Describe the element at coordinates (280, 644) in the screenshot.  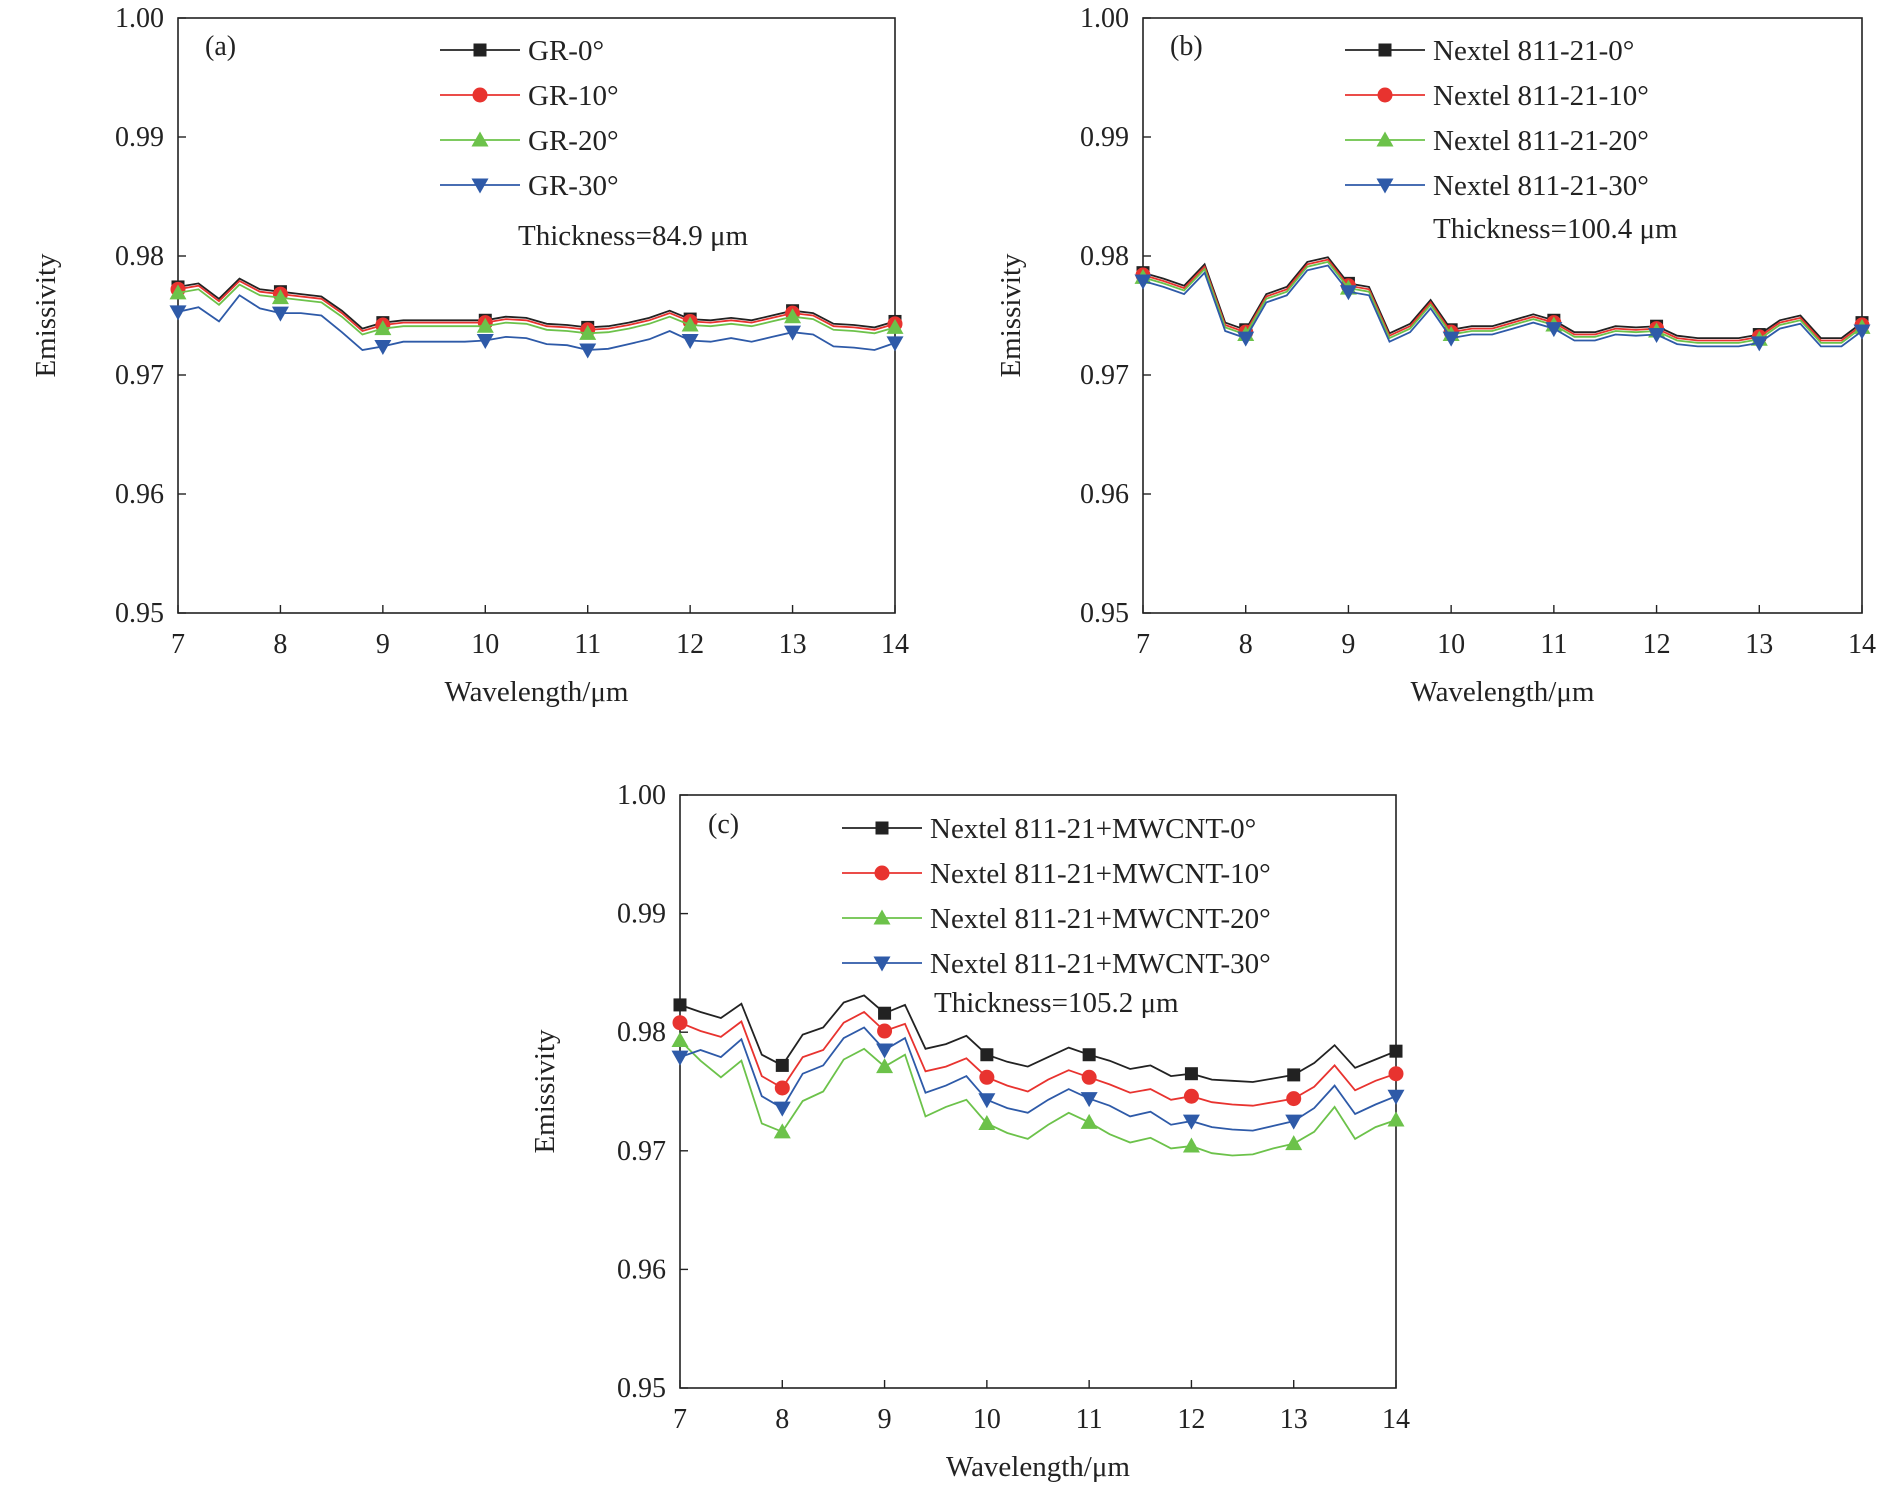
I see `x-tick-label: 8` at that location.